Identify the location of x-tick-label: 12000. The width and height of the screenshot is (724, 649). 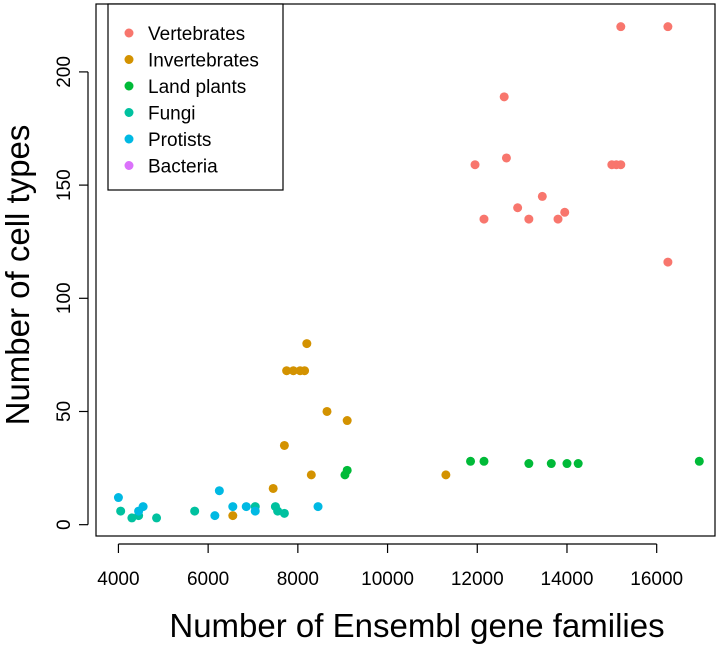
(477, 579).